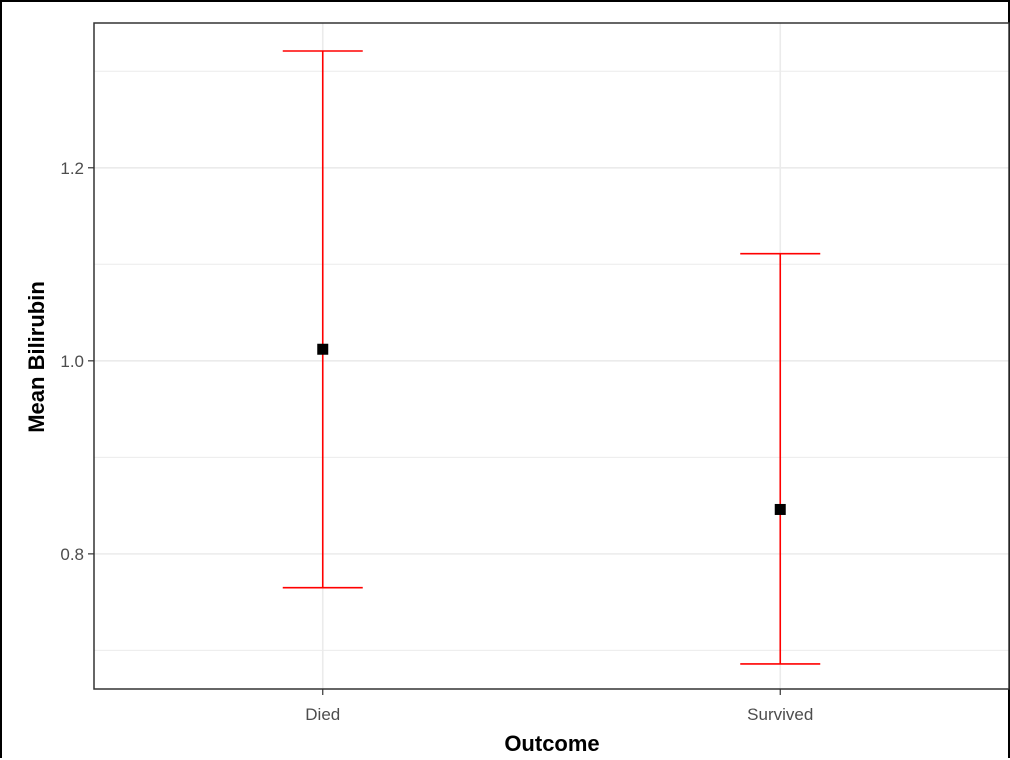 This screenshot has width=1010, height=760. Describe the element at coordinates (72, 361) in the screenshot. I see `y-tick-label: 1.0` at that location.